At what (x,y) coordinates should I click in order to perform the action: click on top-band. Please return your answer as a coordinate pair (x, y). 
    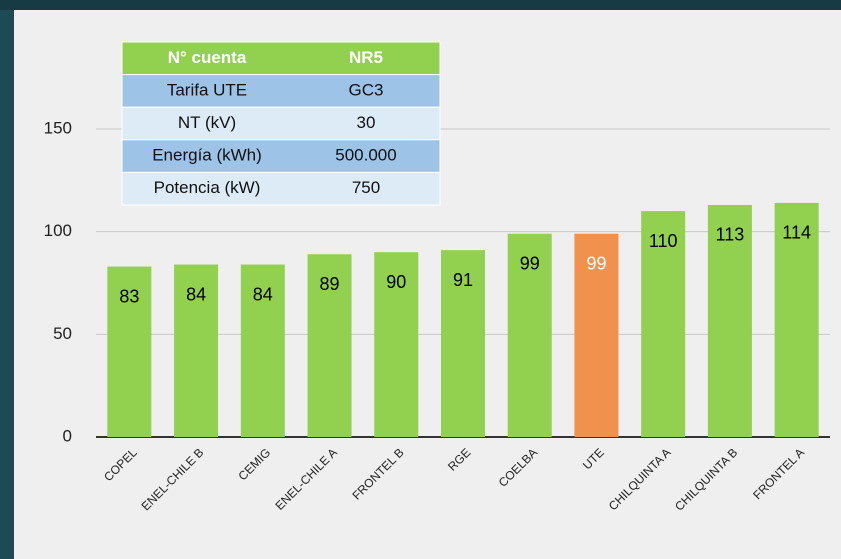
    Looking at the image, I should click on (420, 5).